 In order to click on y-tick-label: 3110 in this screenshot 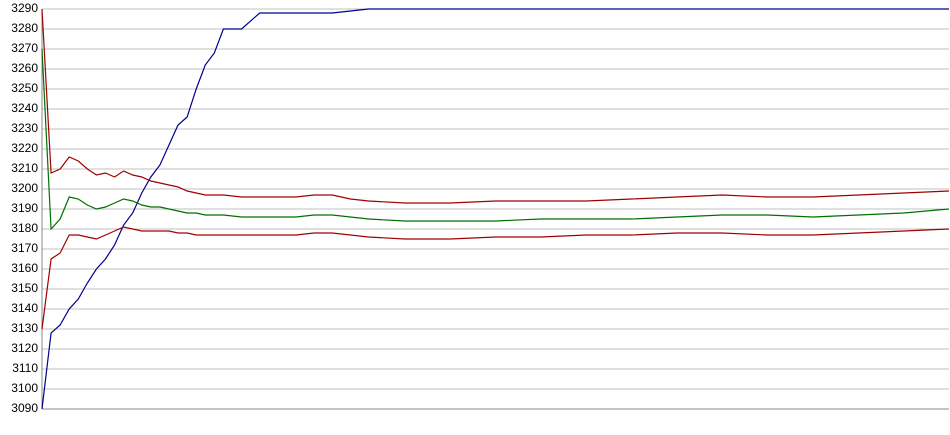, I will do `click(25, 368)`.